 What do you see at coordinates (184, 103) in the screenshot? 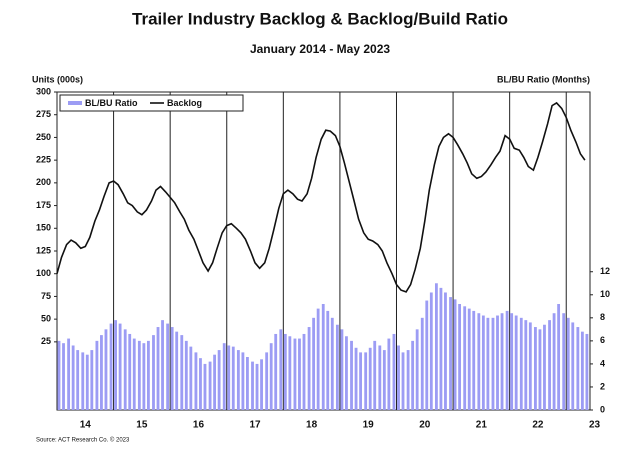
I see `legend-label: Backlog` at bounding box center [184, 103].